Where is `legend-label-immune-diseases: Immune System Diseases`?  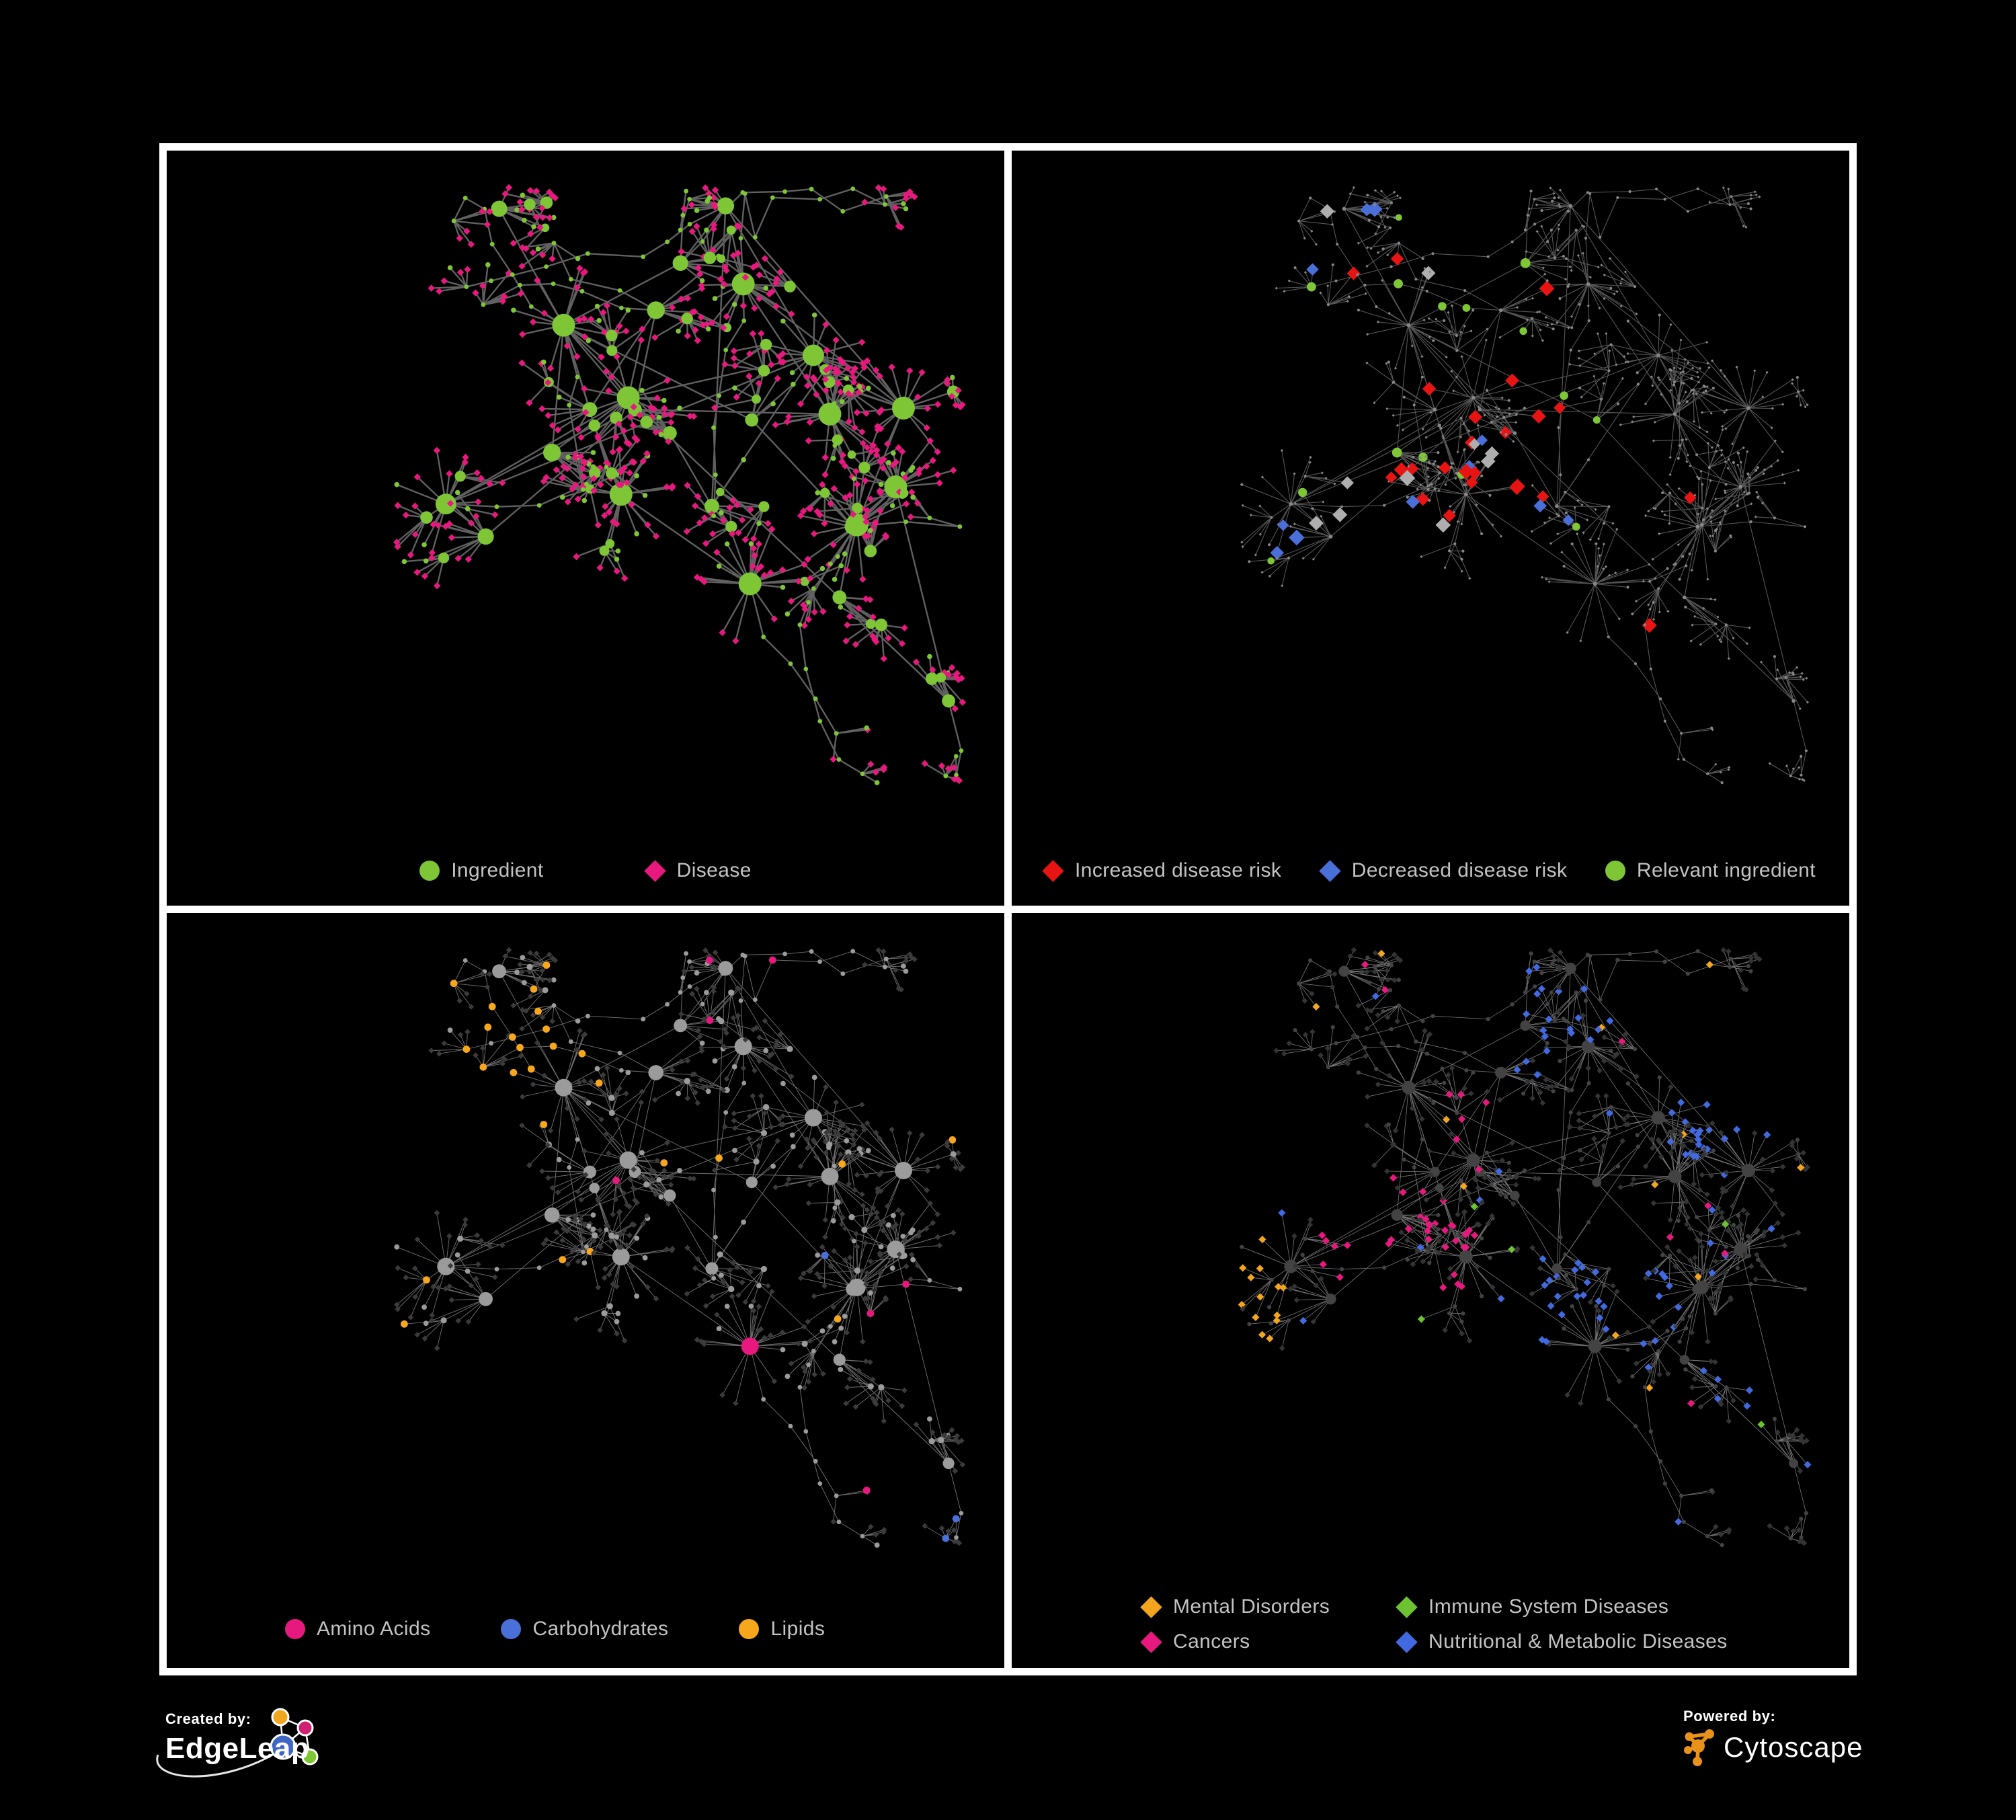
legend-label-immune-diseases: Immune System Diseases is located at coordinates (1548, 1606).